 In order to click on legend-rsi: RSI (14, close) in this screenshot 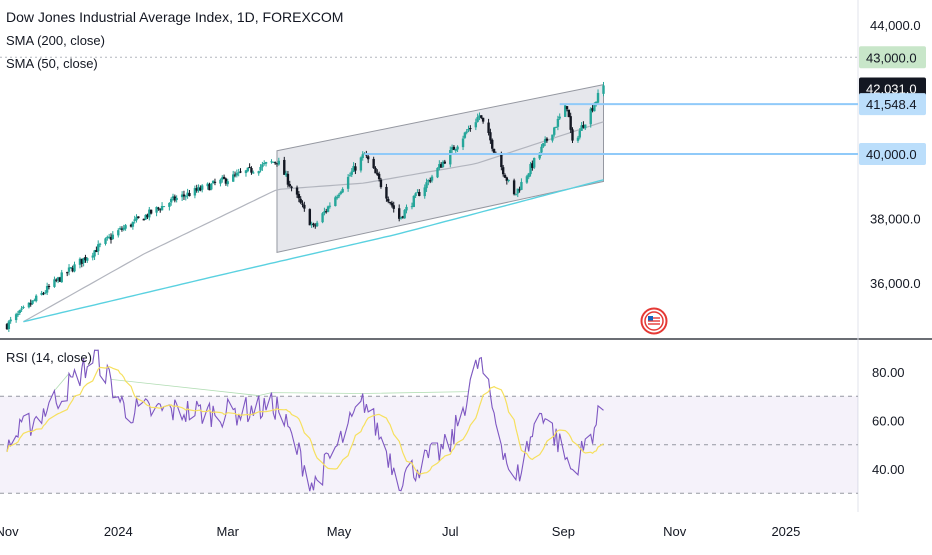, I will do `click(49, 357)`.